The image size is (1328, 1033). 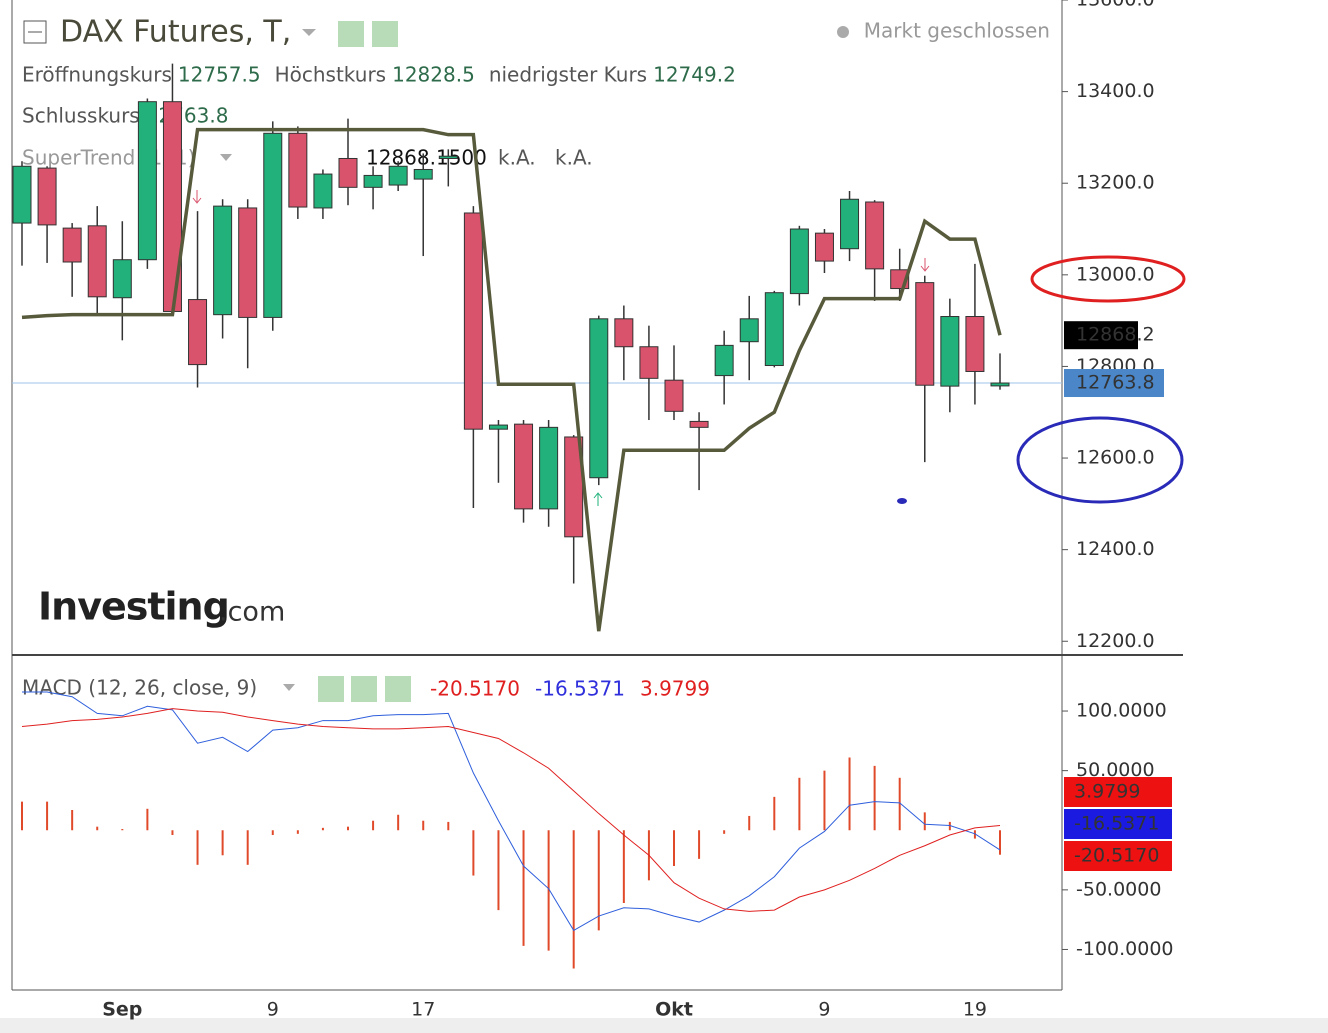 I want to click on x-tick-label: 19, so click(x=975, y=1010).